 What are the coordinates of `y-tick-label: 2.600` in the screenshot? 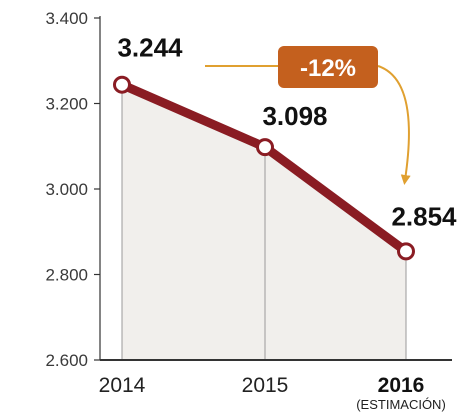 It's located at (66, 360).